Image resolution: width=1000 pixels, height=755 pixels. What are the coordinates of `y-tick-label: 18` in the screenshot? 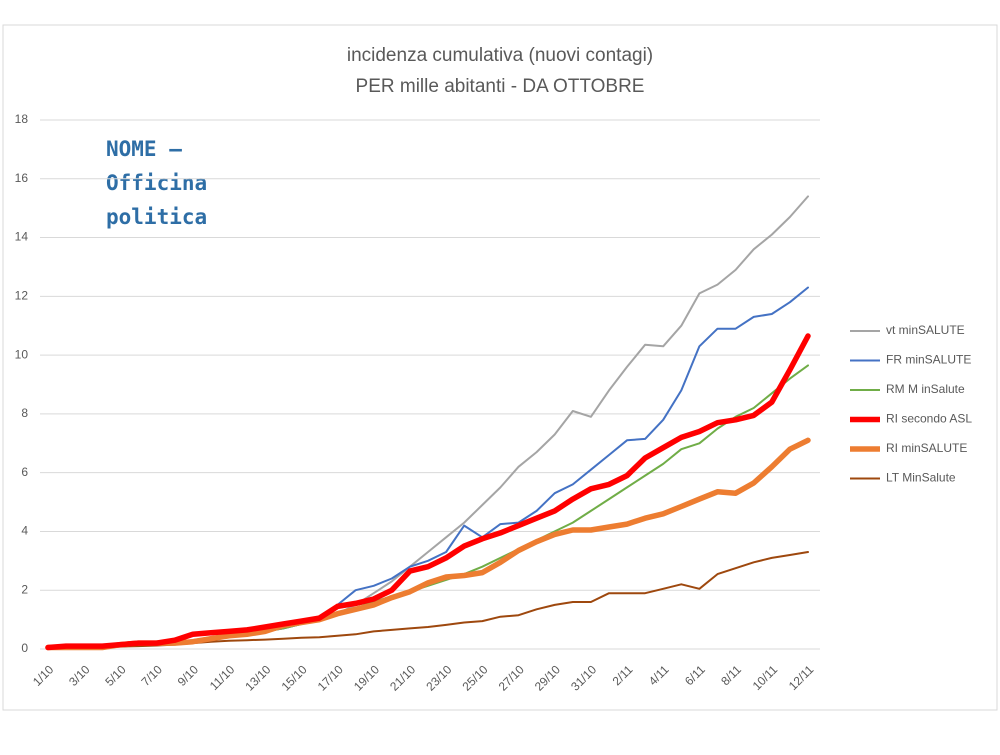 It's located at (22, 119).